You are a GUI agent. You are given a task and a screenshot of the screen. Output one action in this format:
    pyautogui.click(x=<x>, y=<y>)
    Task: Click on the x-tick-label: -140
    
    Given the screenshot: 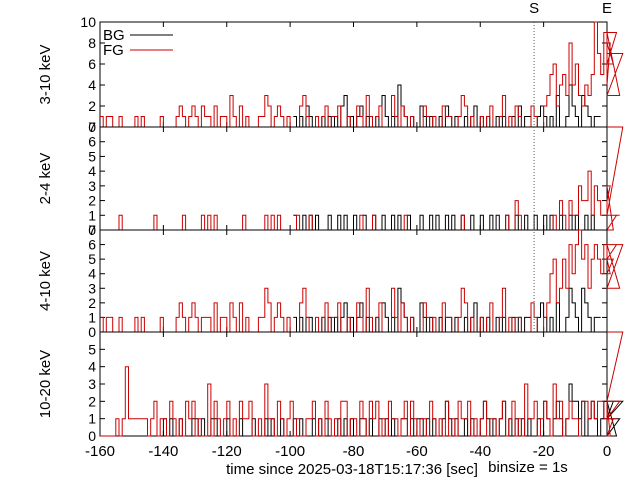 What is the action you would take?
    pyautogui.click(x=163, y=451)
    